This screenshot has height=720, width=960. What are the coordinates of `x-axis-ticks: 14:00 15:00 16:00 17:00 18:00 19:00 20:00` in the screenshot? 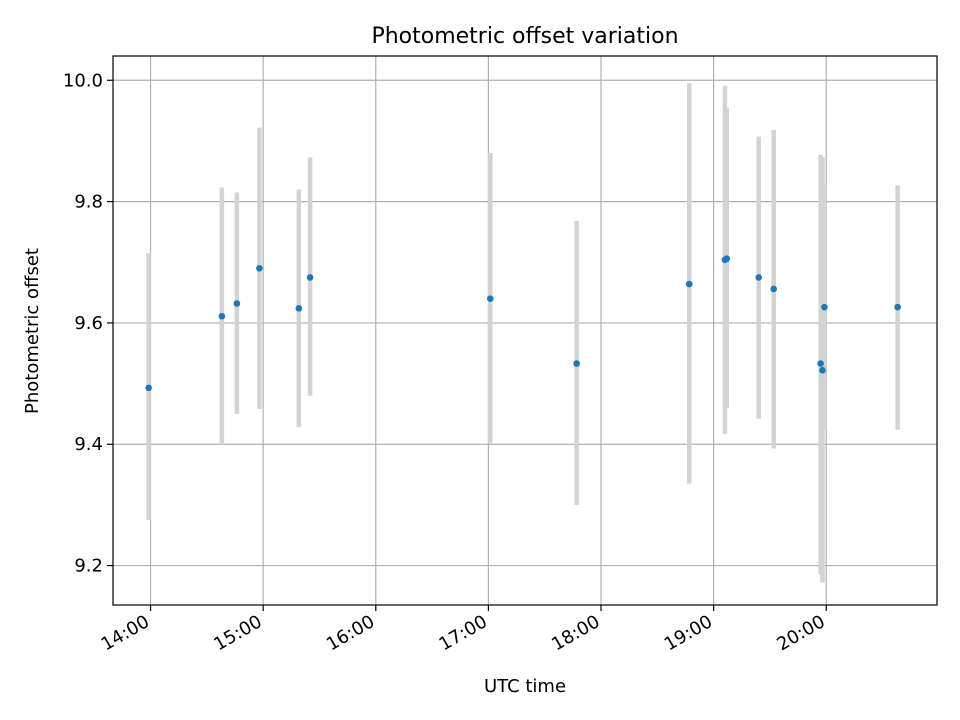 It's located at (463, 630).